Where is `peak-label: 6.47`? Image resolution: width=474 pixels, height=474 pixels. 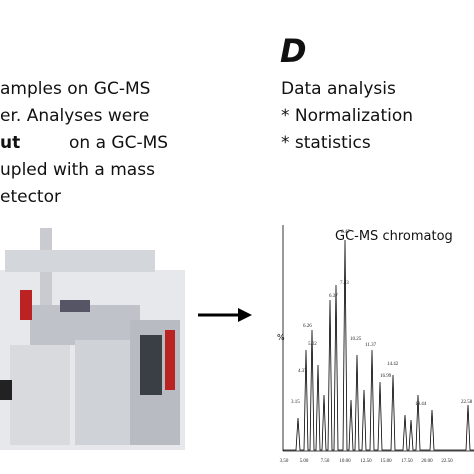 peak-label: 6.47 is located at coordinates (345, 232).